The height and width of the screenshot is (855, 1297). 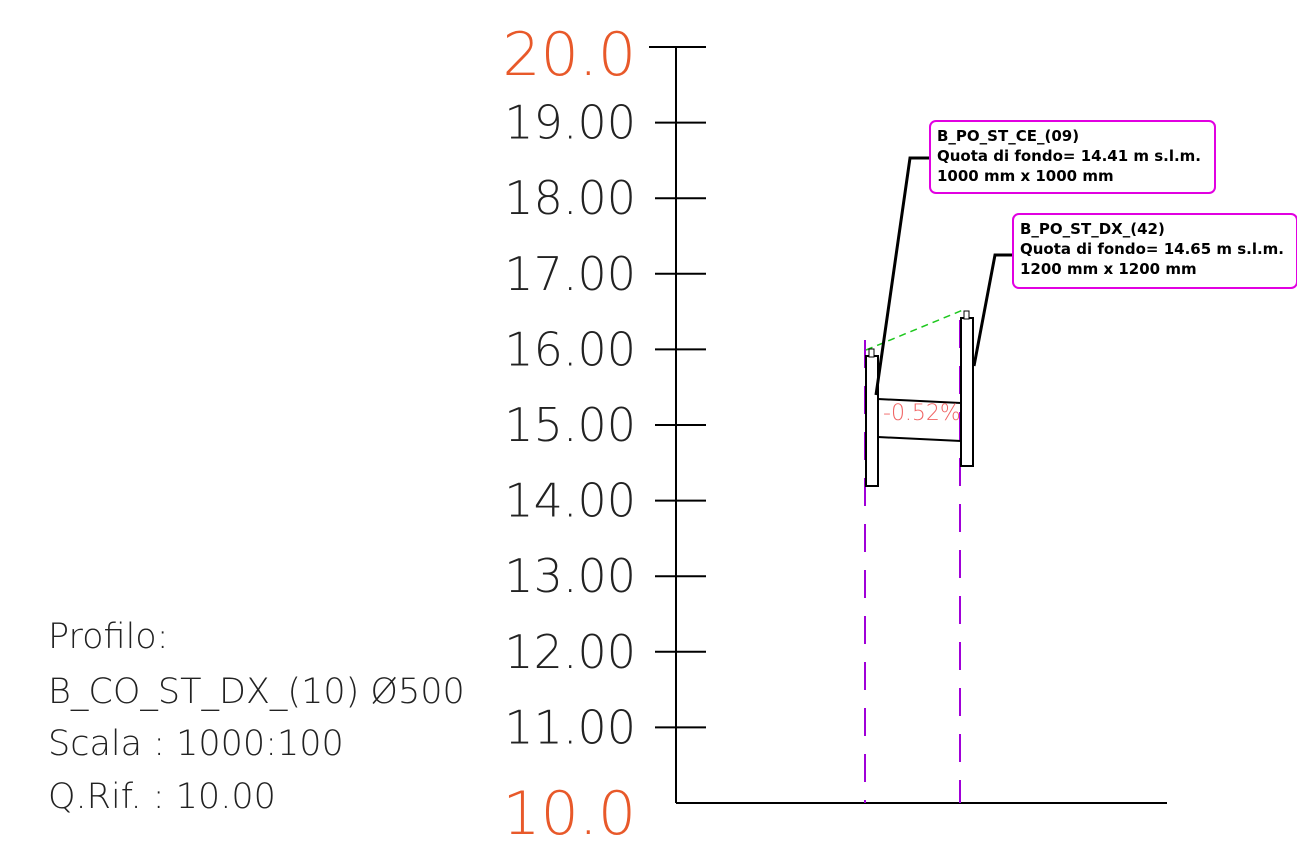 I want to click on profile-heading: Profilo:, so click(x=108, y=637).